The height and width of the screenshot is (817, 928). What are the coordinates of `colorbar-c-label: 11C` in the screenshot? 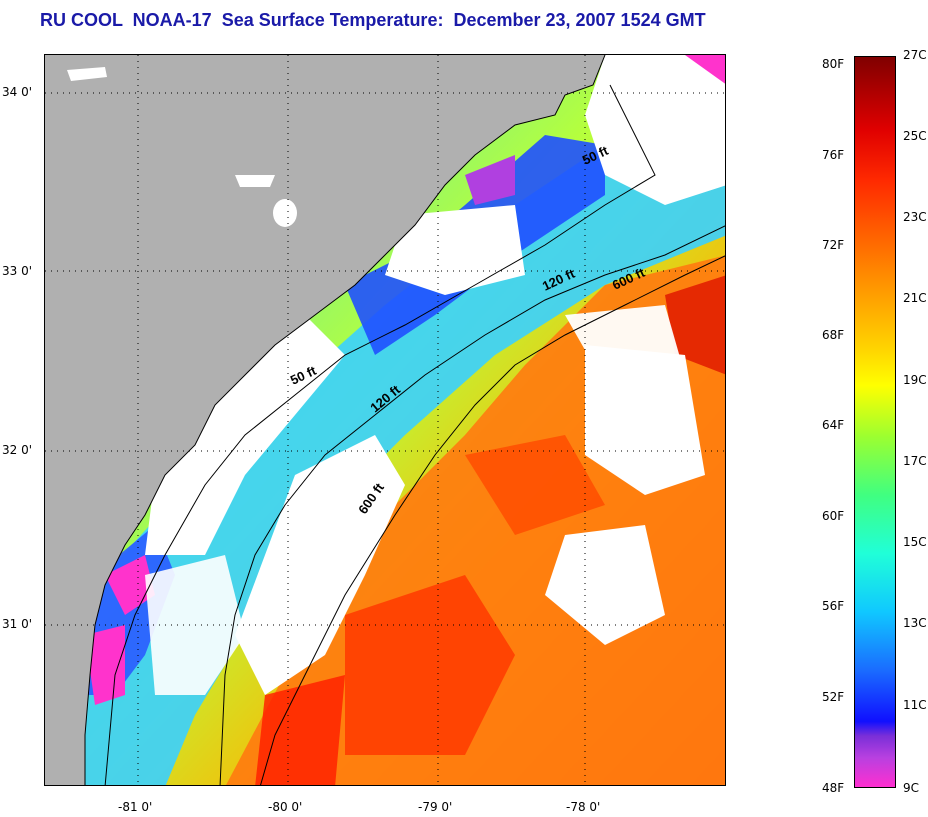 It's located at (915, 705).